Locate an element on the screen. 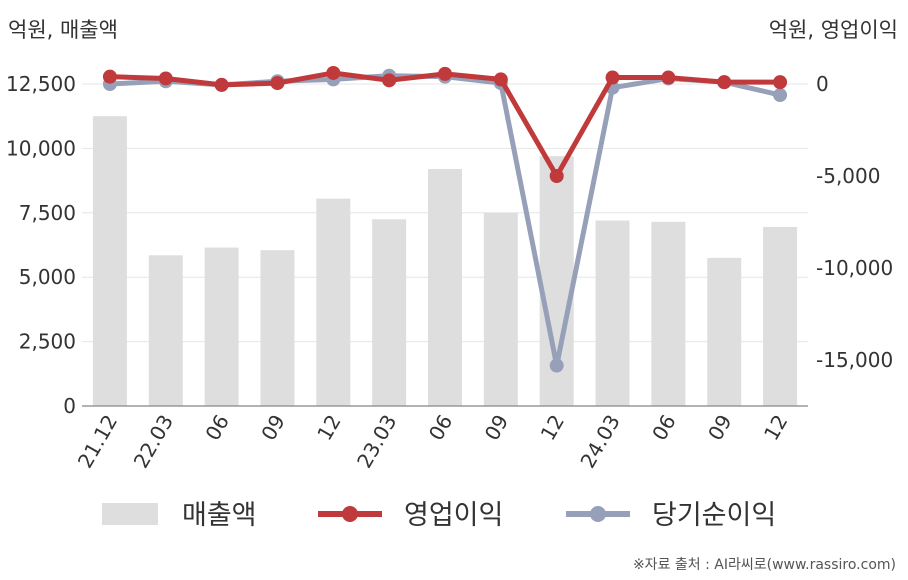 The height and width of the screenshot is (580, 908). x-tick-label: 21.12 is located at coordinates (97, 442).